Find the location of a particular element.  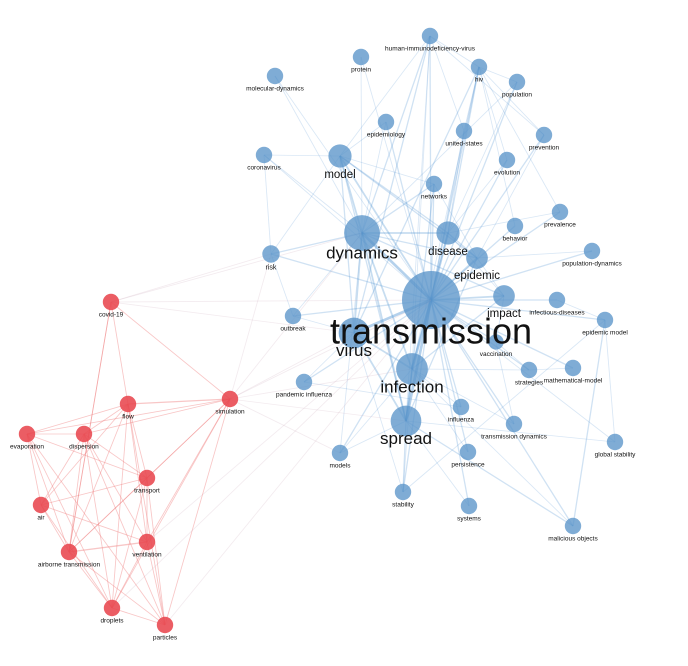

node-behavior is located at coordinates (515, 226).